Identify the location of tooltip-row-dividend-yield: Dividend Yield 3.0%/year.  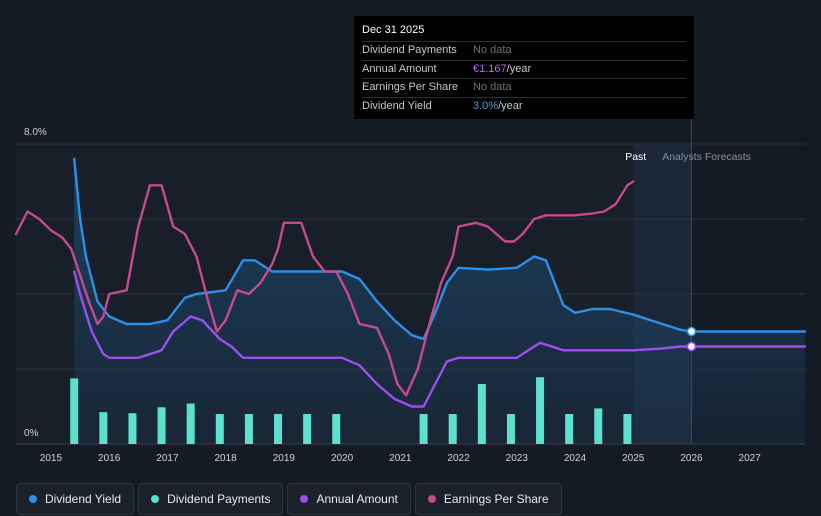
(524, 106).